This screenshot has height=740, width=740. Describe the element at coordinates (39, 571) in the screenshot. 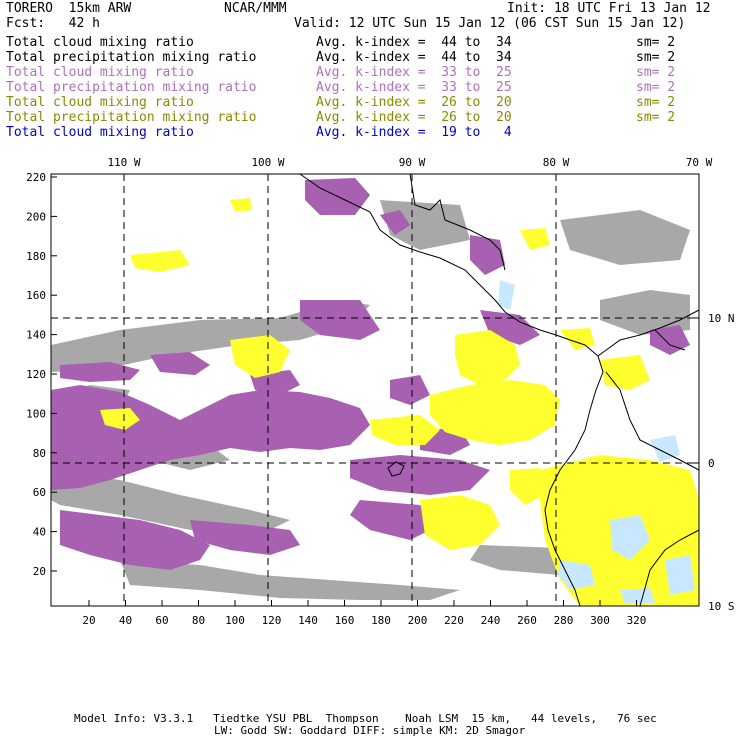

I see `y-tick-label: 20` at that location.